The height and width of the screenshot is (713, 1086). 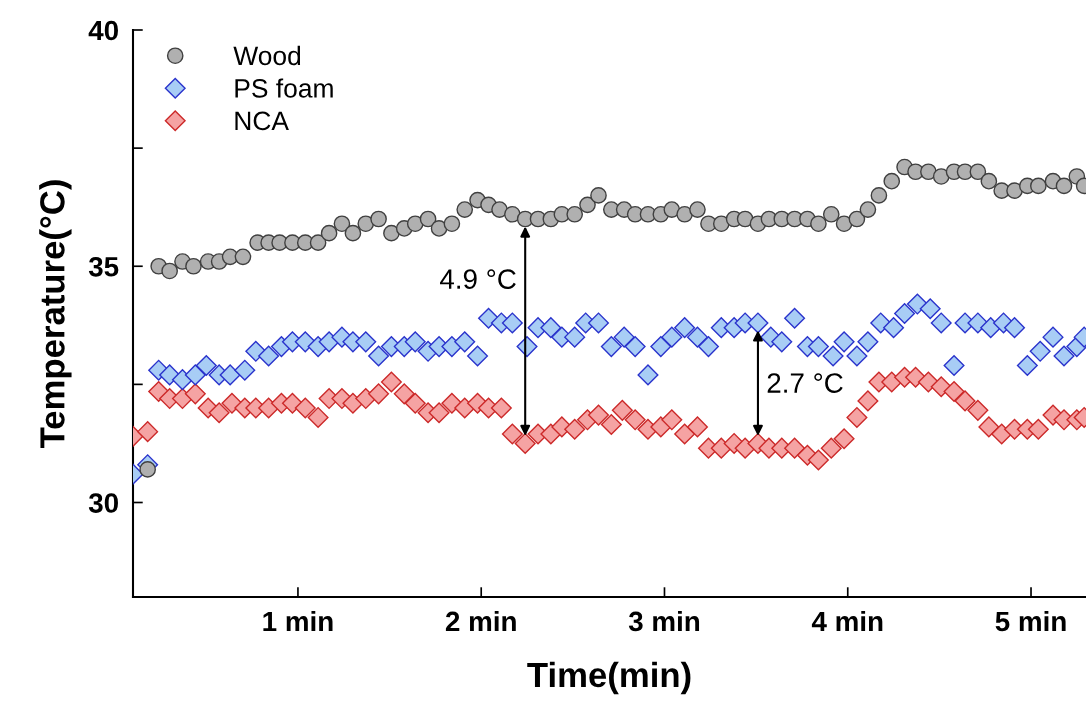 What do you see at coordinates (1030, 621) in the screenshot?
I see `x-tick-label: 5 min` at bounding box center [1030, 621].